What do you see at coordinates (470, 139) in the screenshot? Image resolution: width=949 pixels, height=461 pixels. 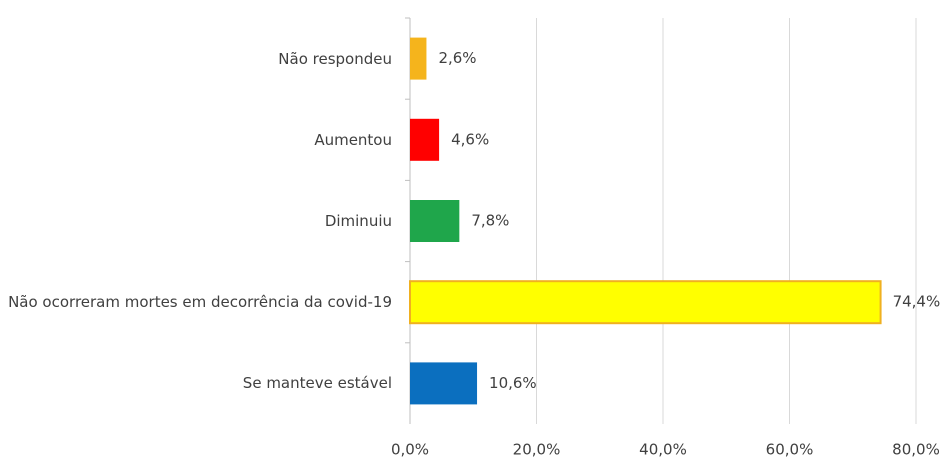 I see `value-label: 4,6%` at bounding box center [470, 139].